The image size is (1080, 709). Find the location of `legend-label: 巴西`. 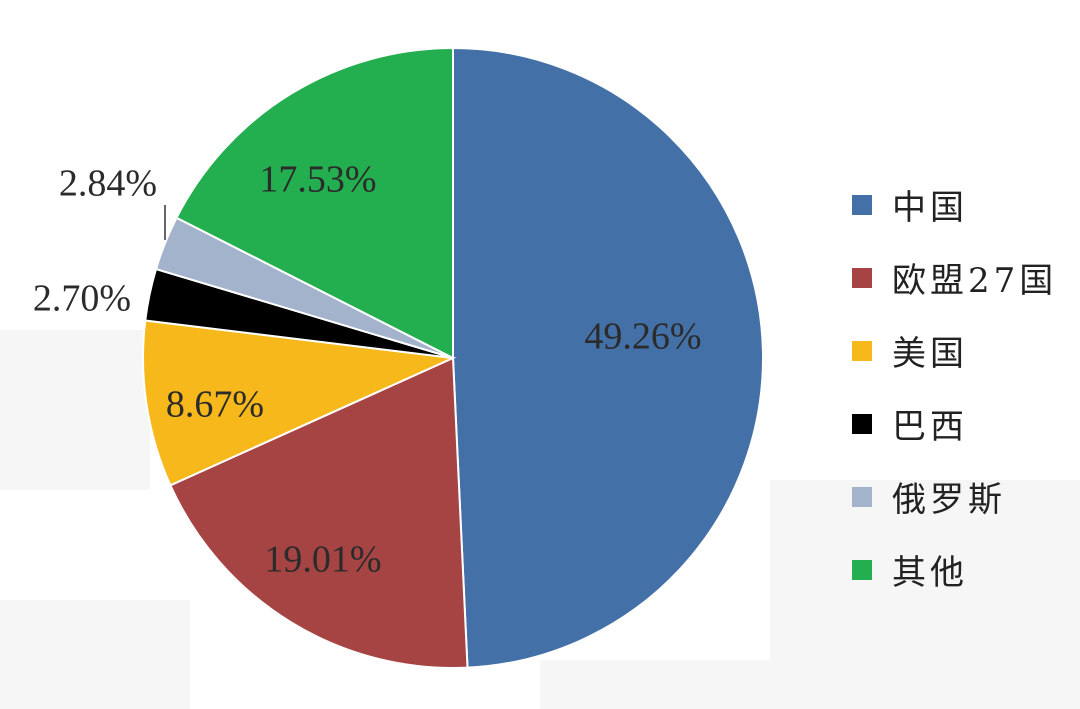

legend-label: 巴西 is located at coordinates (930, 427).